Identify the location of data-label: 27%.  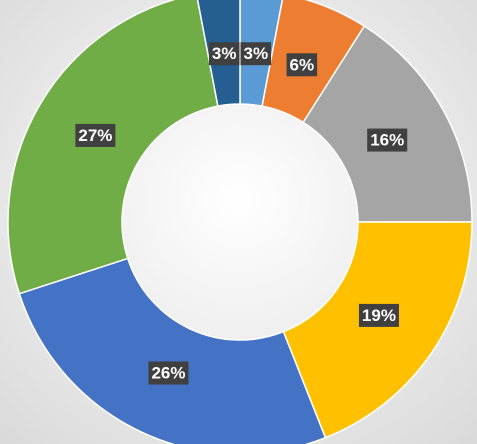
(95, 135).